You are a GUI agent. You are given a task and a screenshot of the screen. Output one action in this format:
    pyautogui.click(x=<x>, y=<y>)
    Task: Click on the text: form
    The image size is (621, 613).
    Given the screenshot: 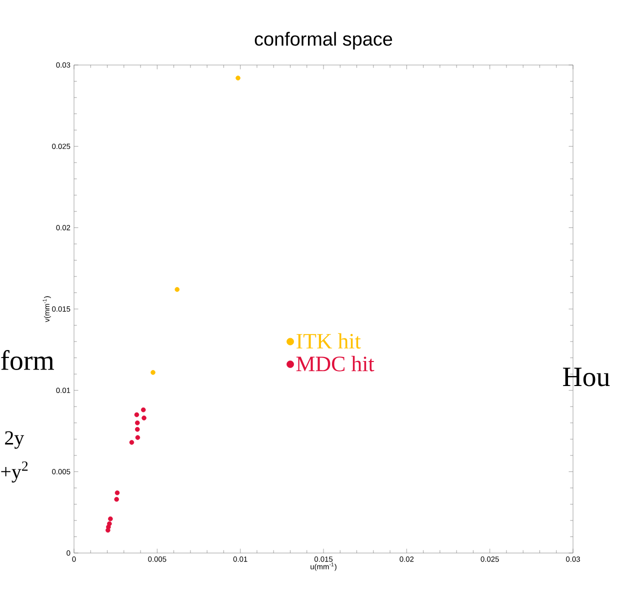 What is the action you would take?
    pyautogui.click(x=27, y=360)
    